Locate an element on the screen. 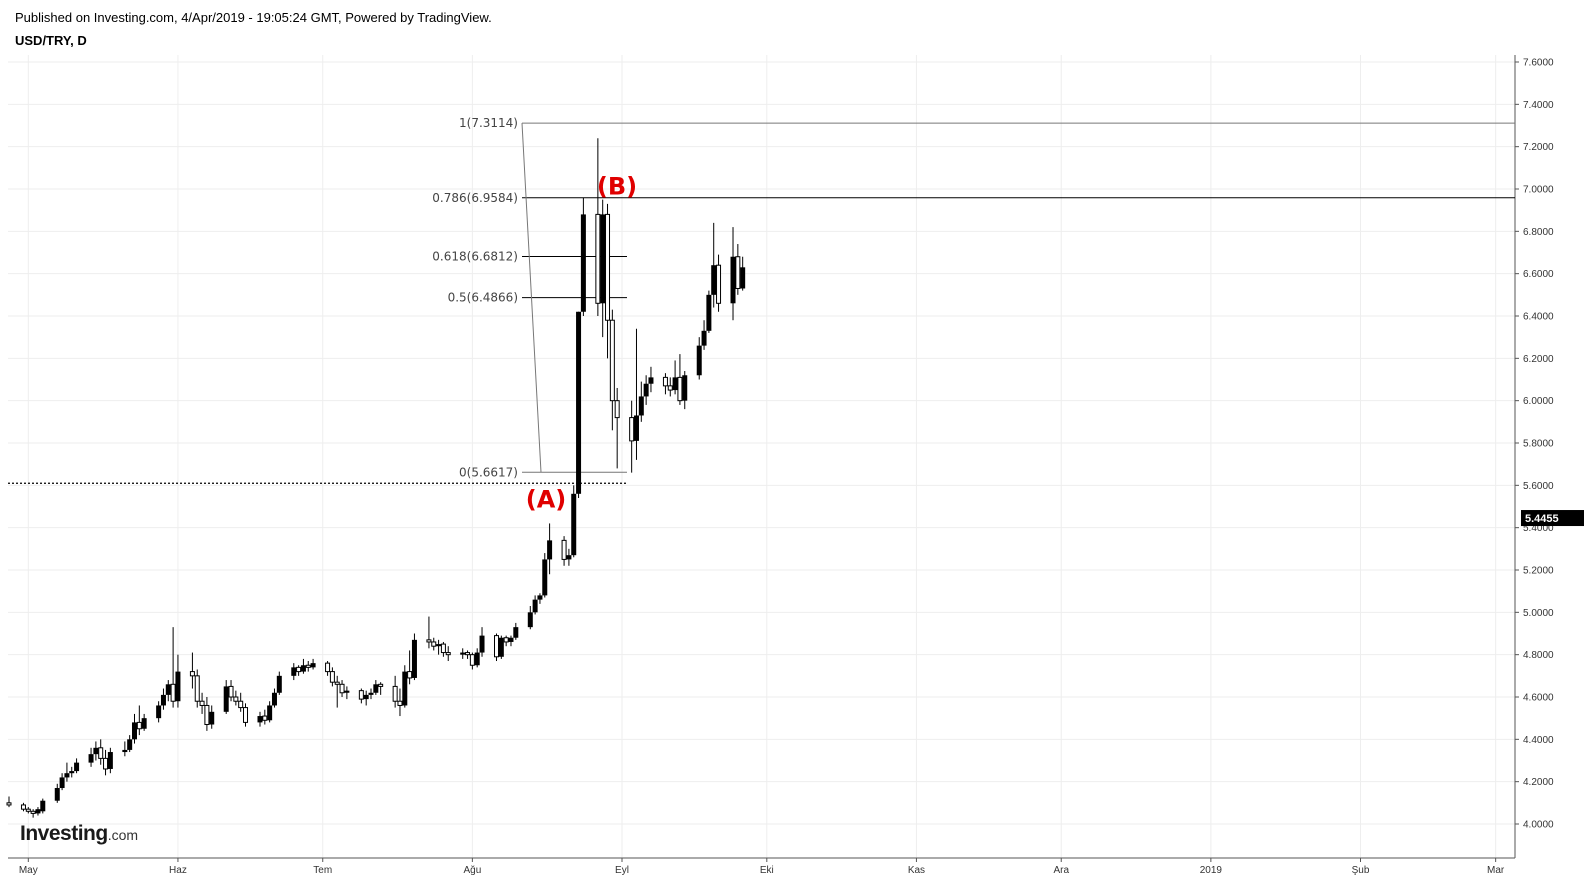  fib-trend-line is located at coordinates (531, 298).